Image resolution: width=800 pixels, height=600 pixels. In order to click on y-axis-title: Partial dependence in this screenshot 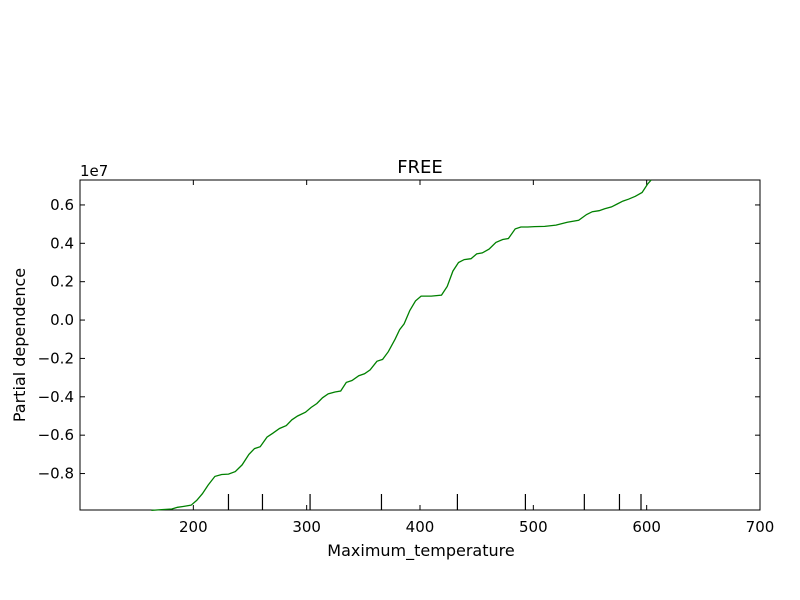, I will do `click(19, 345)`.